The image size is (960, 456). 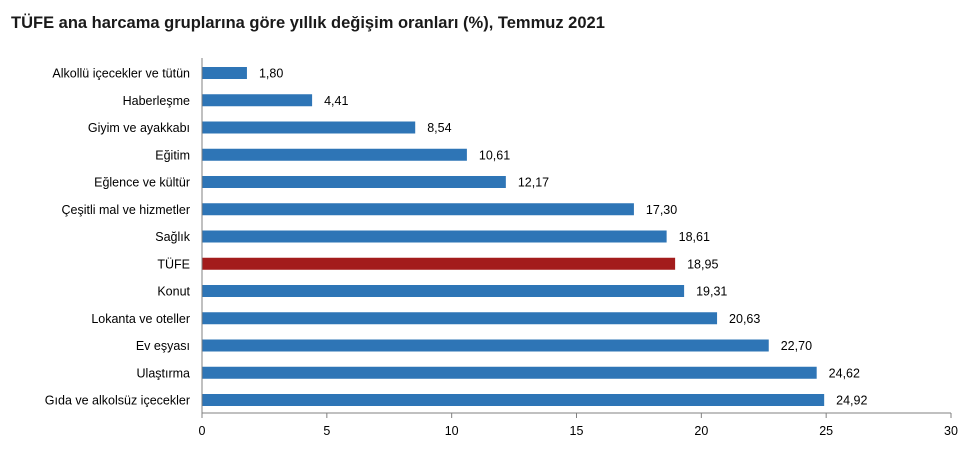 What do you see at coordinates (439, 263) in the screenshot?
I see `bar-tufe-highlight` at bounding box center [439, 263].